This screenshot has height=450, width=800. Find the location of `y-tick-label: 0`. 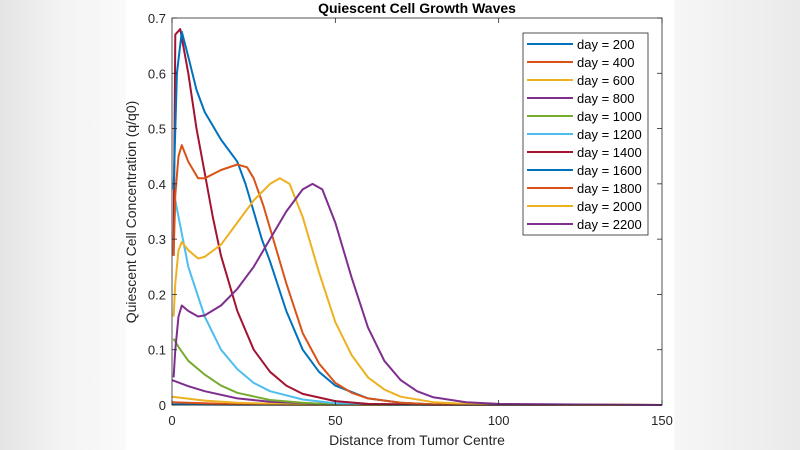

y-tick-label: 0 is located at coordinates (162, 405).